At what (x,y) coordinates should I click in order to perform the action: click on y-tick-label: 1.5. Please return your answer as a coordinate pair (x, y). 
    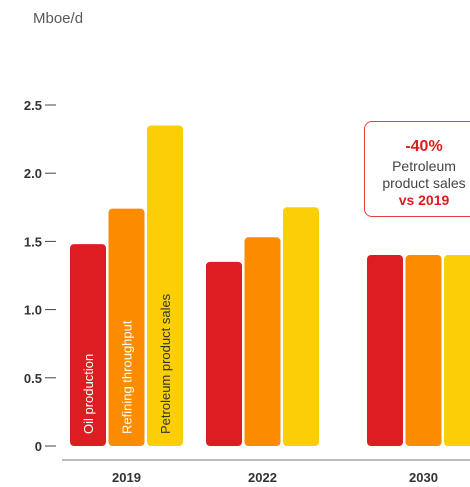
    Looking at the image, I should click on (33, 241).